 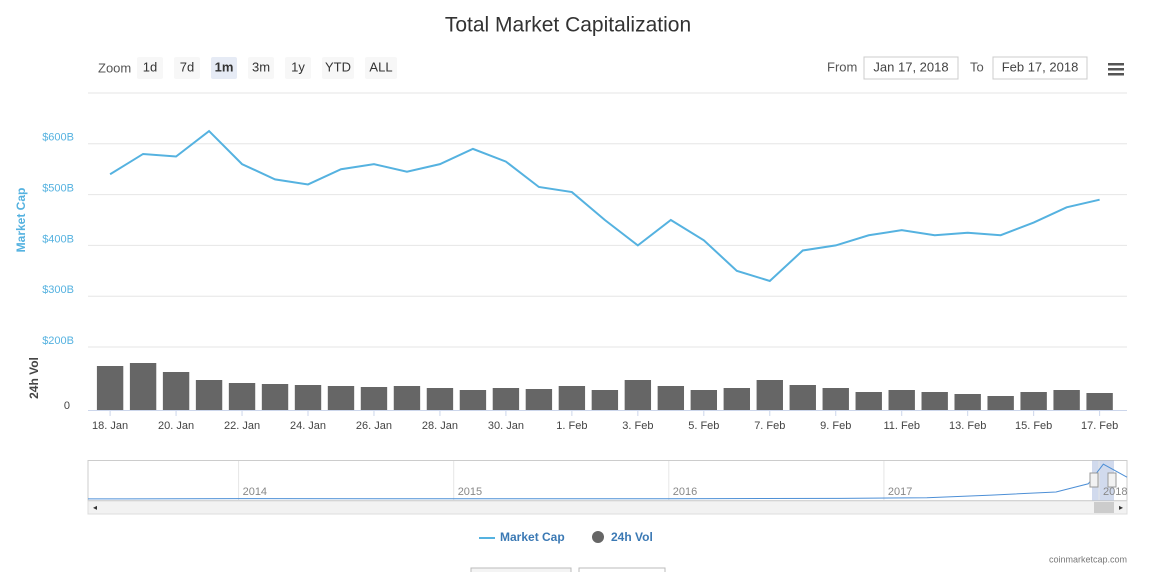 I want to click on x-tick-label: 18. Jan, so click(x=110, y=426).